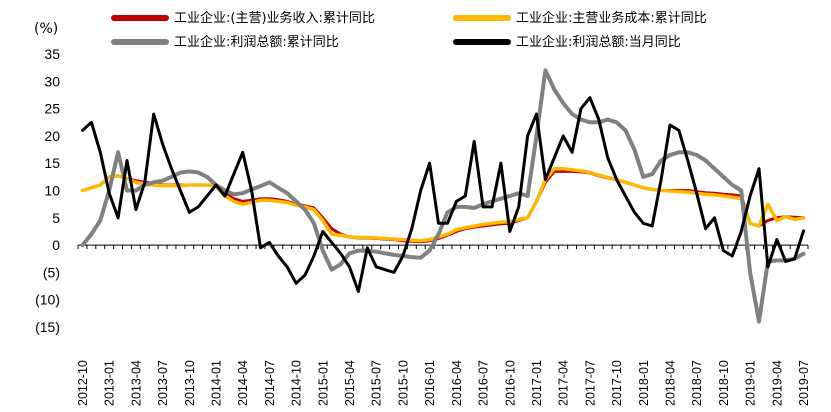  Describe the element at coordinates (110, 383) in the screenshot. I see `x-tick-label: 2013-01` at that location.